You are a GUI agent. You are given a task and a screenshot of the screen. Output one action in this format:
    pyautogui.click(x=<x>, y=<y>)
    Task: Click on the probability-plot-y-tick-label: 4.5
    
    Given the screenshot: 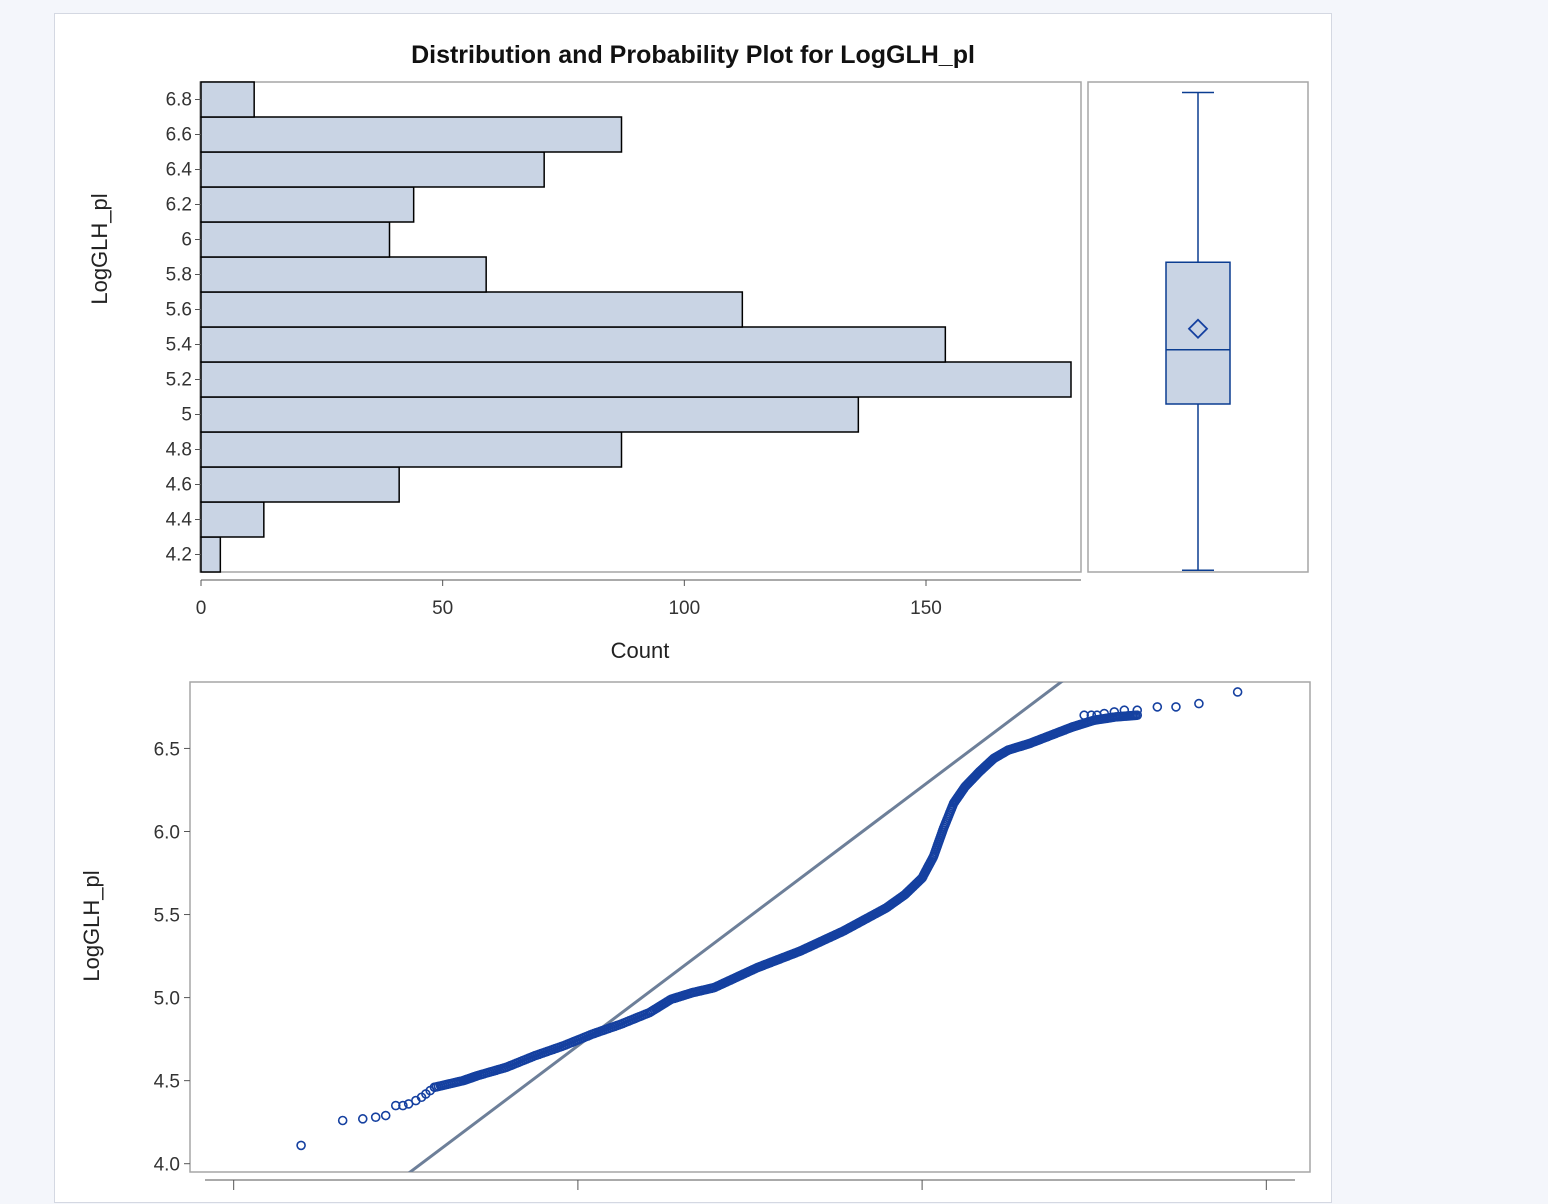 What is the action you would take?
    pyautogui.click(x=167, y=1082)
    